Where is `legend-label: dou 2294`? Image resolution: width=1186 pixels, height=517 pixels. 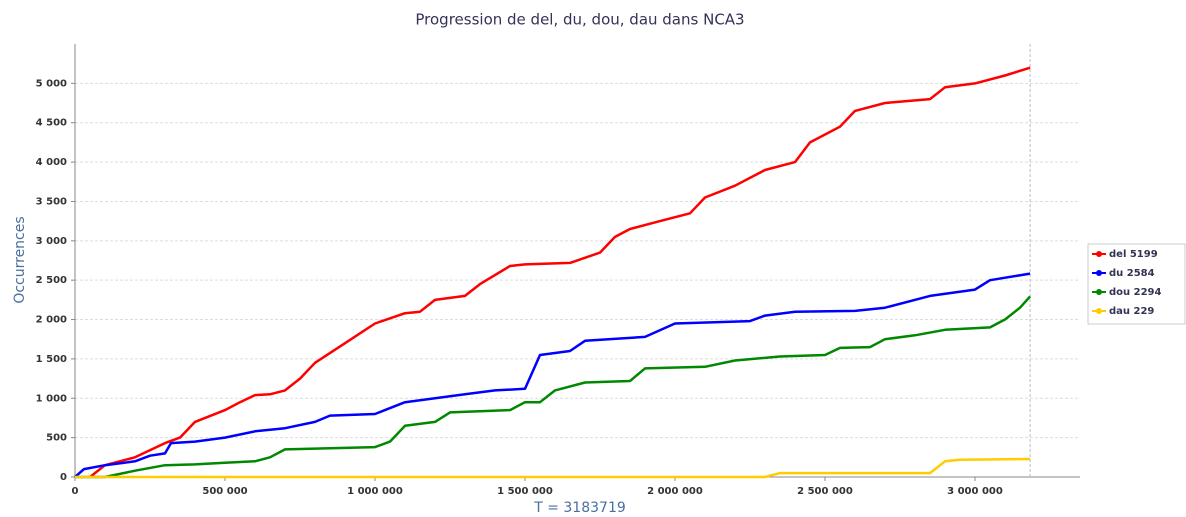
legend-label: dou 2294 is located at coordinates (1135, 292).